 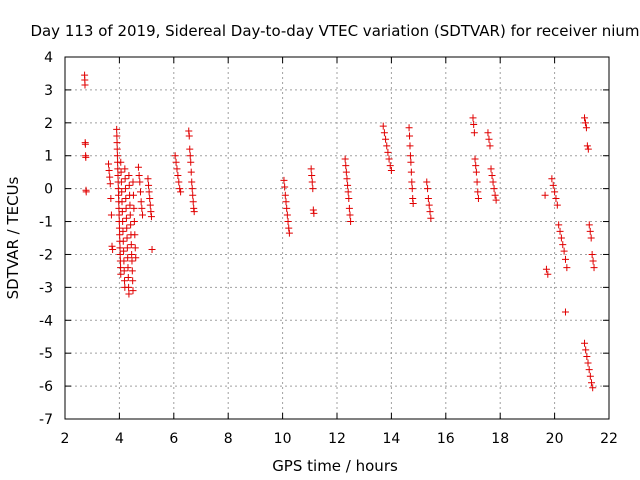 I want to click on y-tick-label: 2, so click(x=48, y=124).